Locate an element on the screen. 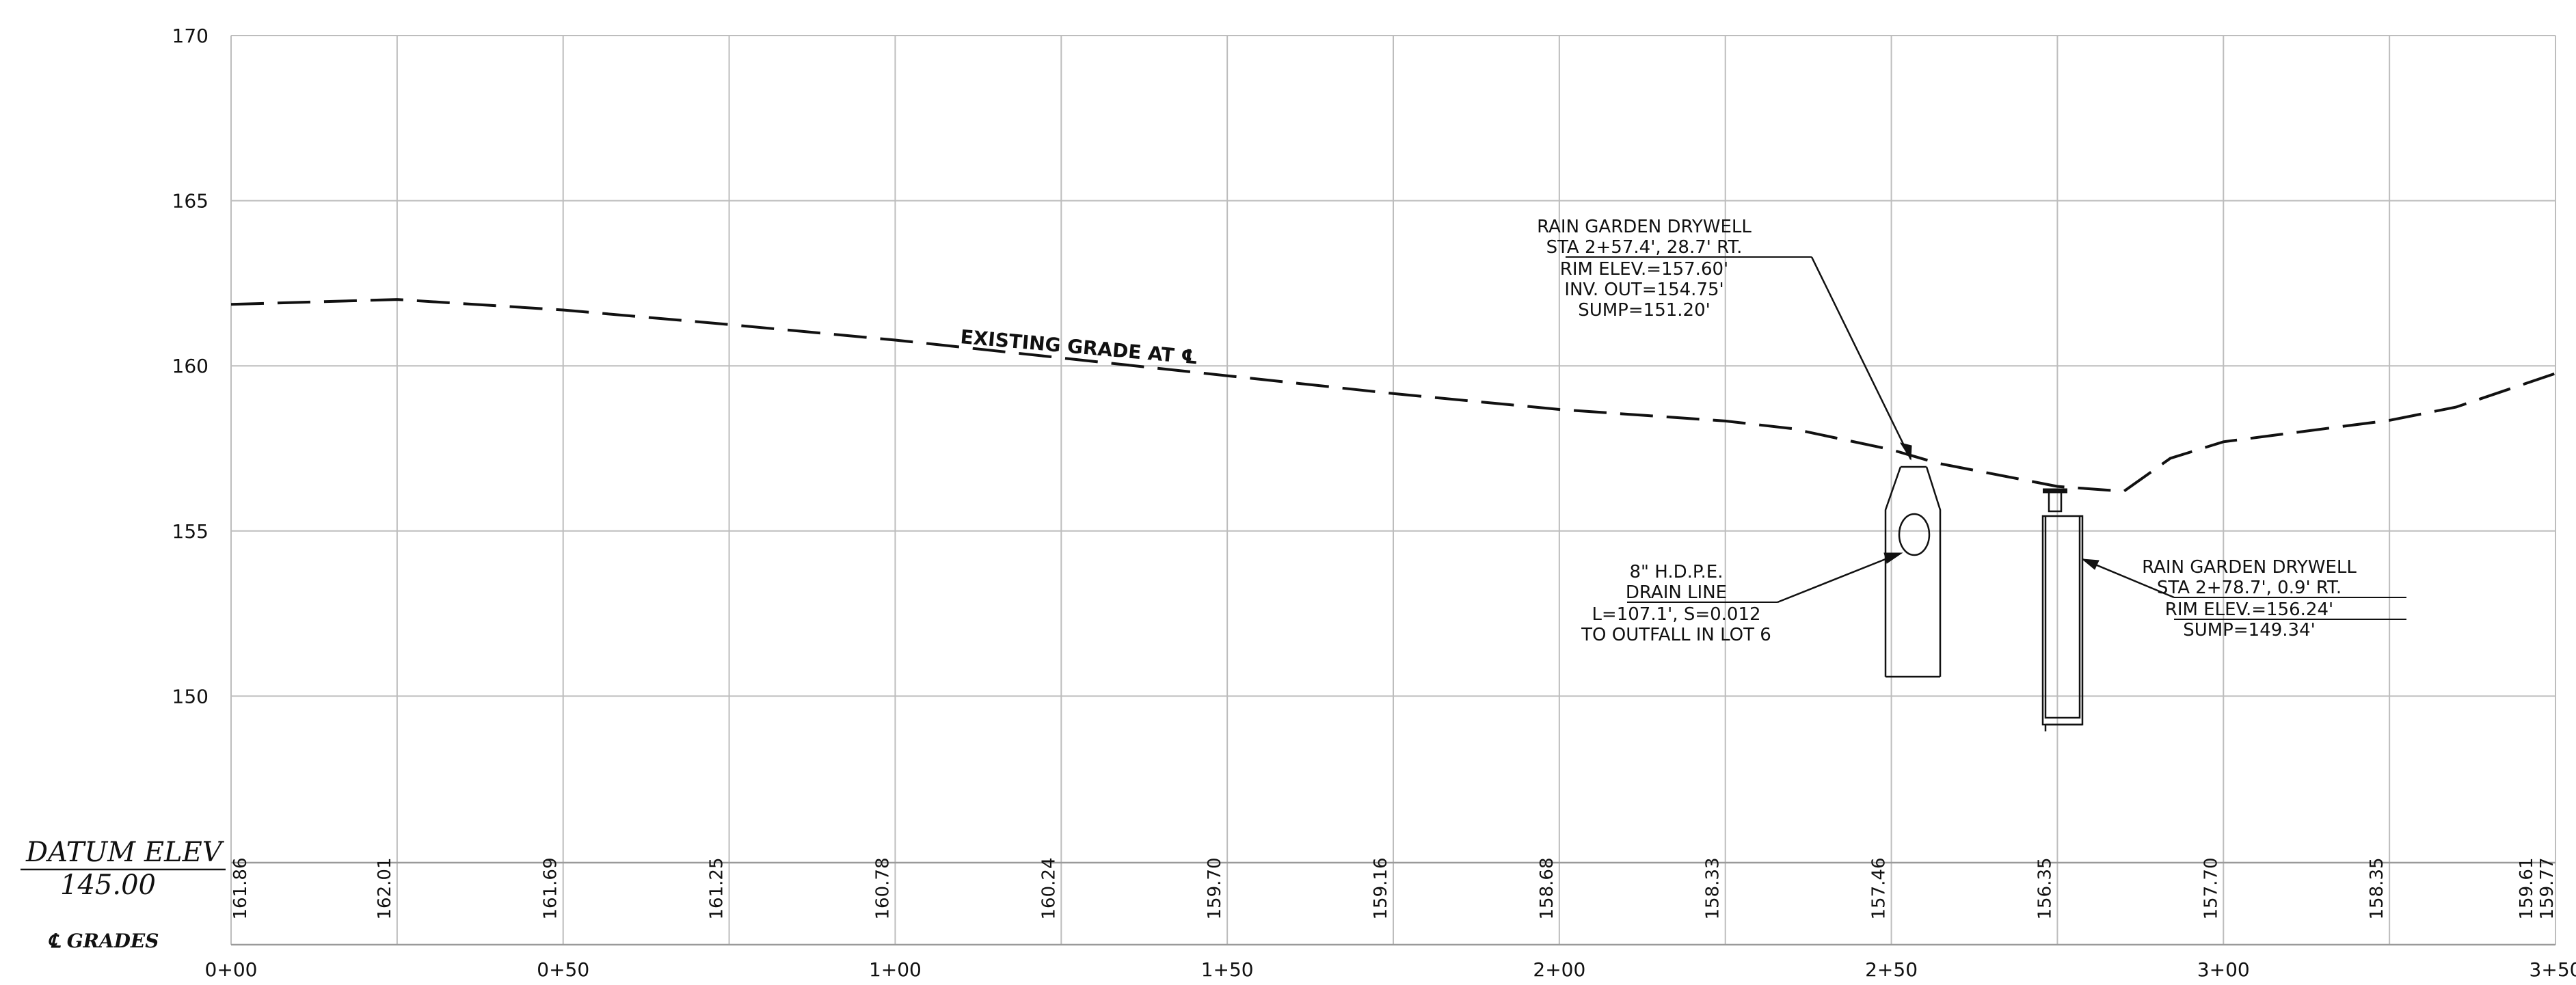 The height and width of the screenshot is (985, 2576). grade-value: 158.33 is located at coordinates (1713, 889).